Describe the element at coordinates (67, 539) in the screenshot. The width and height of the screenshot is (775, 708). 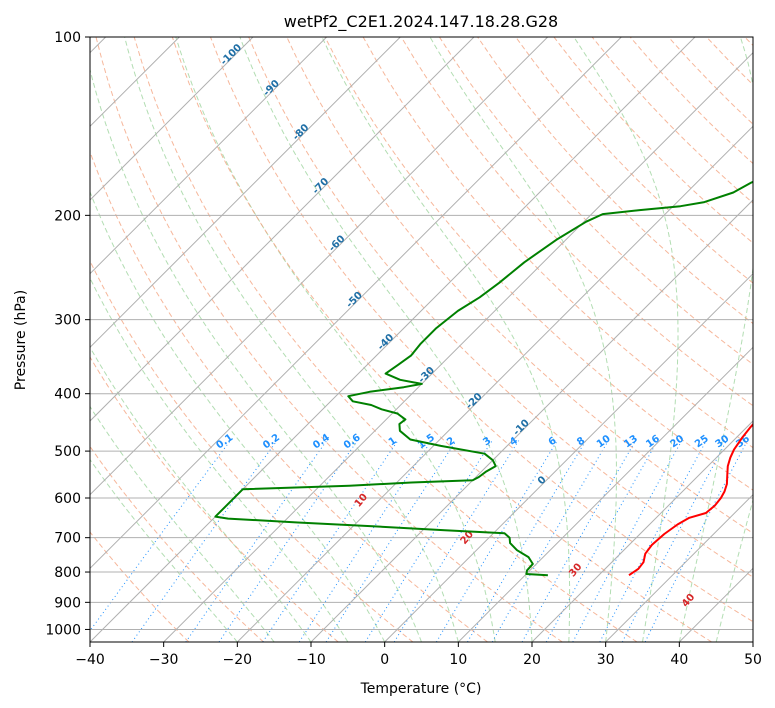
I see `y-tick-label: 700` at that location.